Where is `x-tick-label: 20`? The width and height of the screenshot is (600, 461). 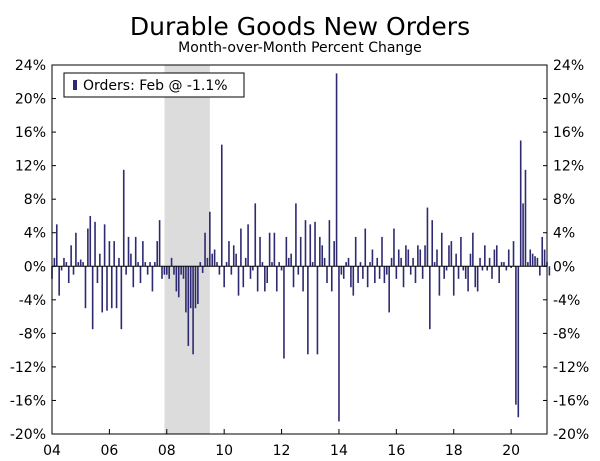
x-tick-label: 20 is located at coordinates (511, 451).